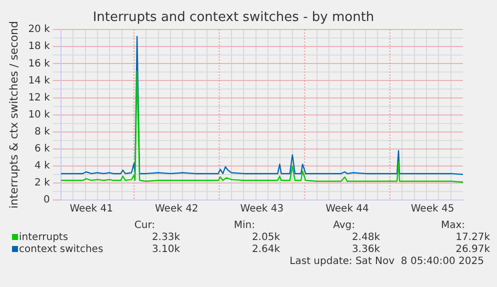 The width and height of the screenshot is (497, 287). What do you see at coordinates (61, 249) in the screenshot?
I see `legend-label: context switches` at bounding box center [61, 249].